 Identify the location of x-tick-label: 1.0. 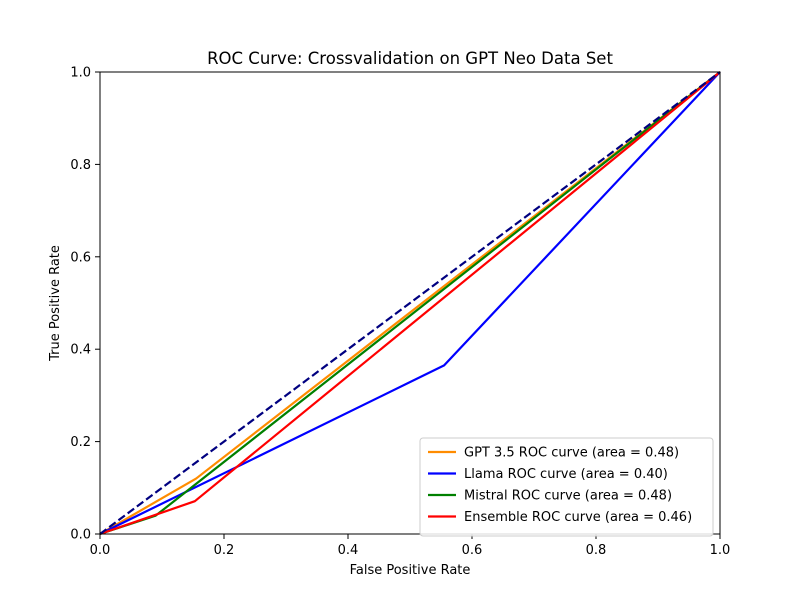
(720, 550).